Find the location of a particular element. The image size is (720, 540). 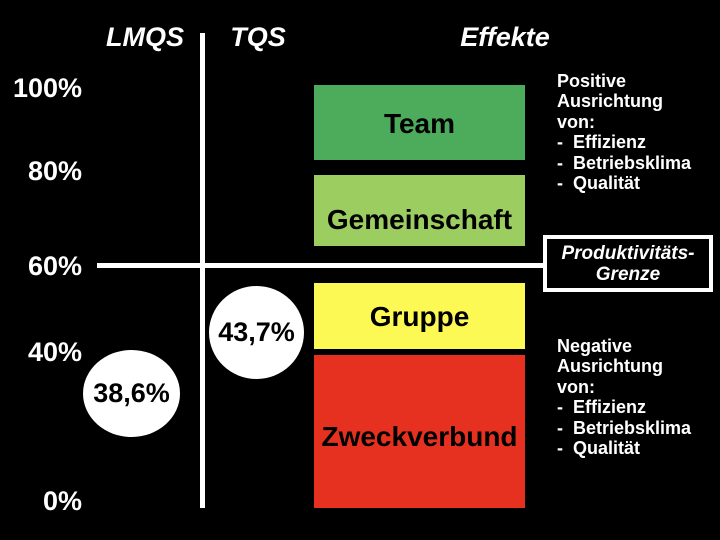

positive-effects-line: Ausrichtung is located at coordinates (610, 101).